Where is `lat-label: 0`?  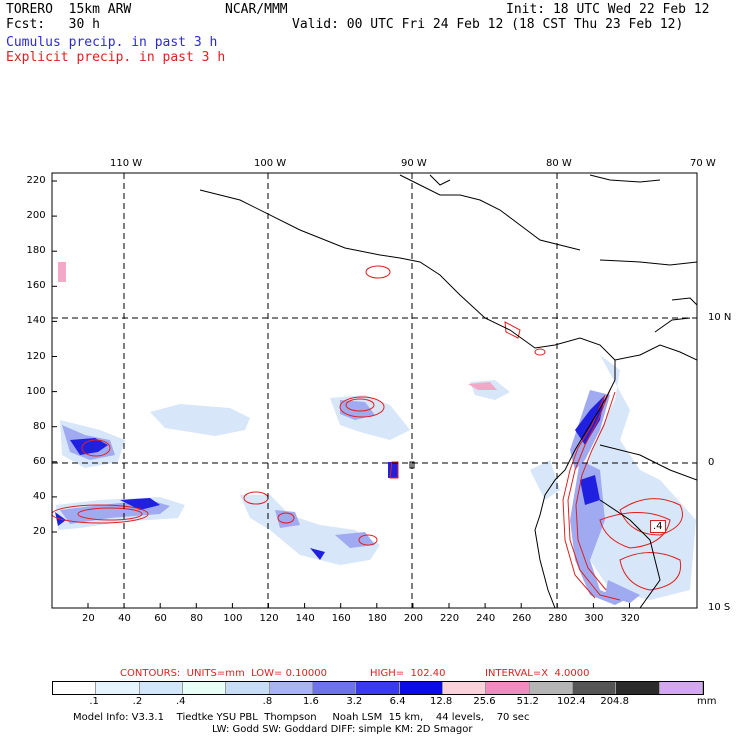
lat-label: 0 is located at coordinates (711, 462).